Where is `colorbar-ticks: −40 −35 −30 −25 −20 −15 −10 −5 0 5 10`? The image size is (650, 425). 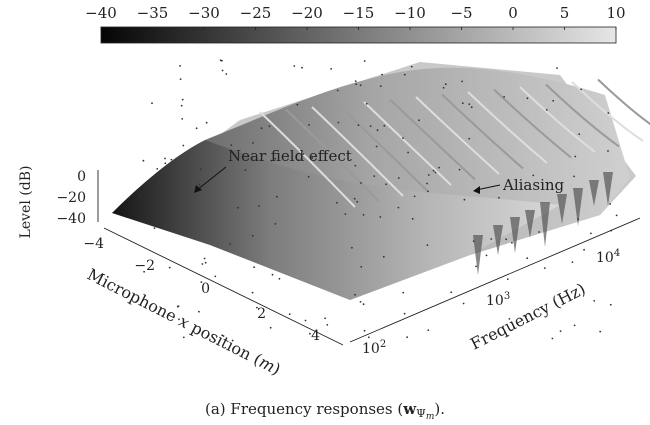
colorbar-ticks: −40 −35 −30 −25 −20 −15 −10 −5 0 5 10 is located at coordinates (355, 17).